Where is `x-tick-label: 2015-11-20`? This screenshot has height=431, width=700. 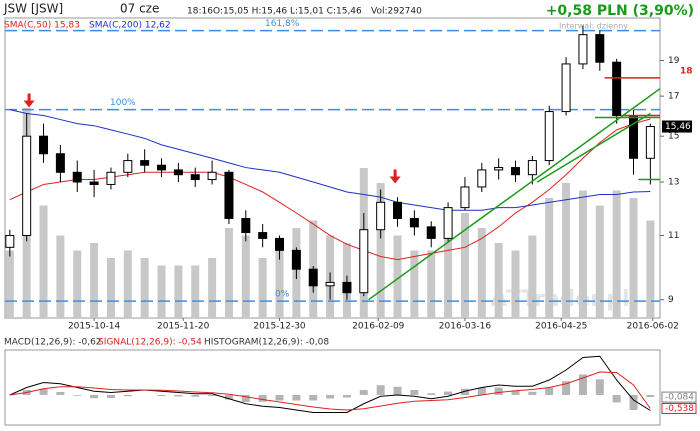
x-tick-label: 2015-11-20 is located at coordinates (183, 327).